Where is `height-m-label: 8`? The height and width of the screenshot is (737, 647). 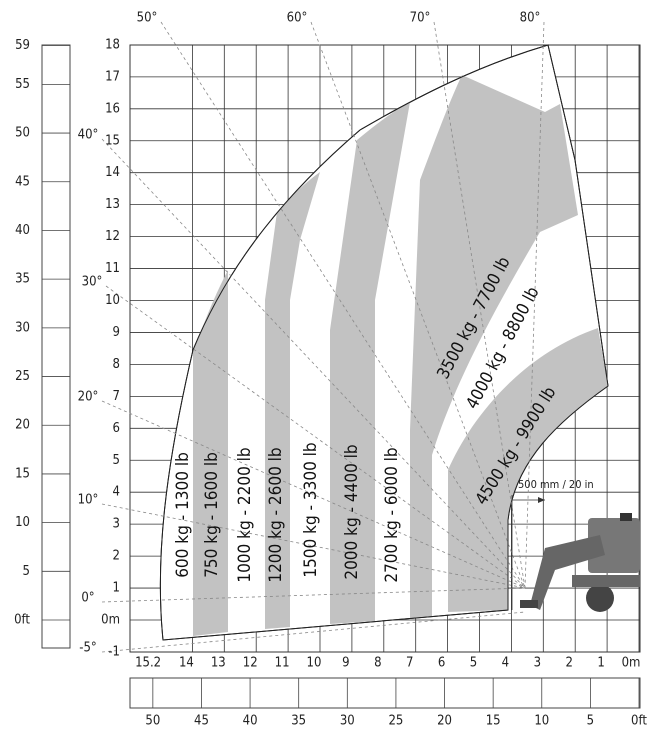 height-m-label: 8 is located at coordinates (116, 364).